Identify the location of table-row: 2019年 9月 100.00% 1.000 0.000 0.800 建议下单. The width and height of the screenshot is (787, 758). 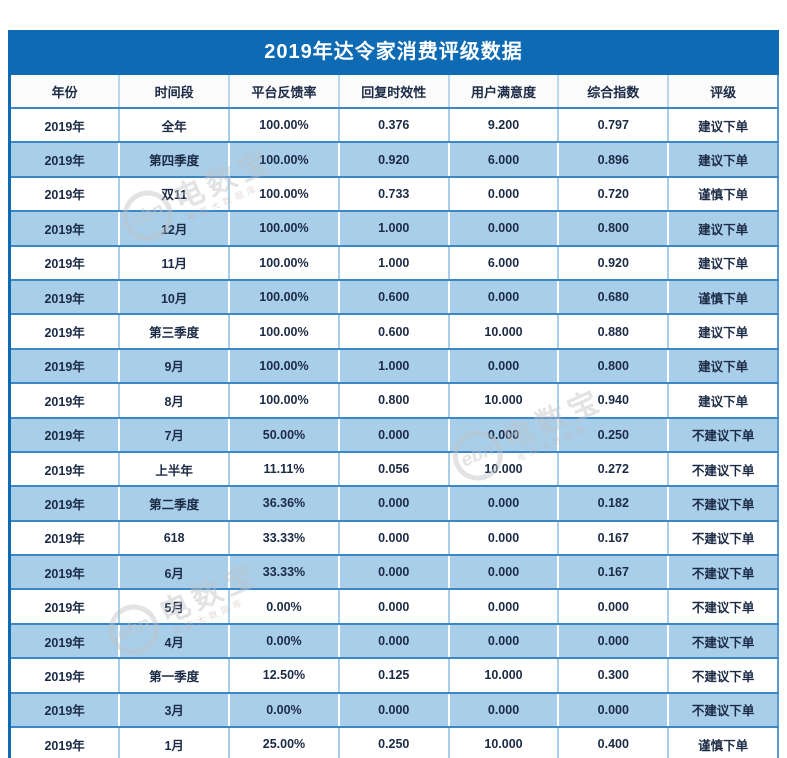
(393, 366).